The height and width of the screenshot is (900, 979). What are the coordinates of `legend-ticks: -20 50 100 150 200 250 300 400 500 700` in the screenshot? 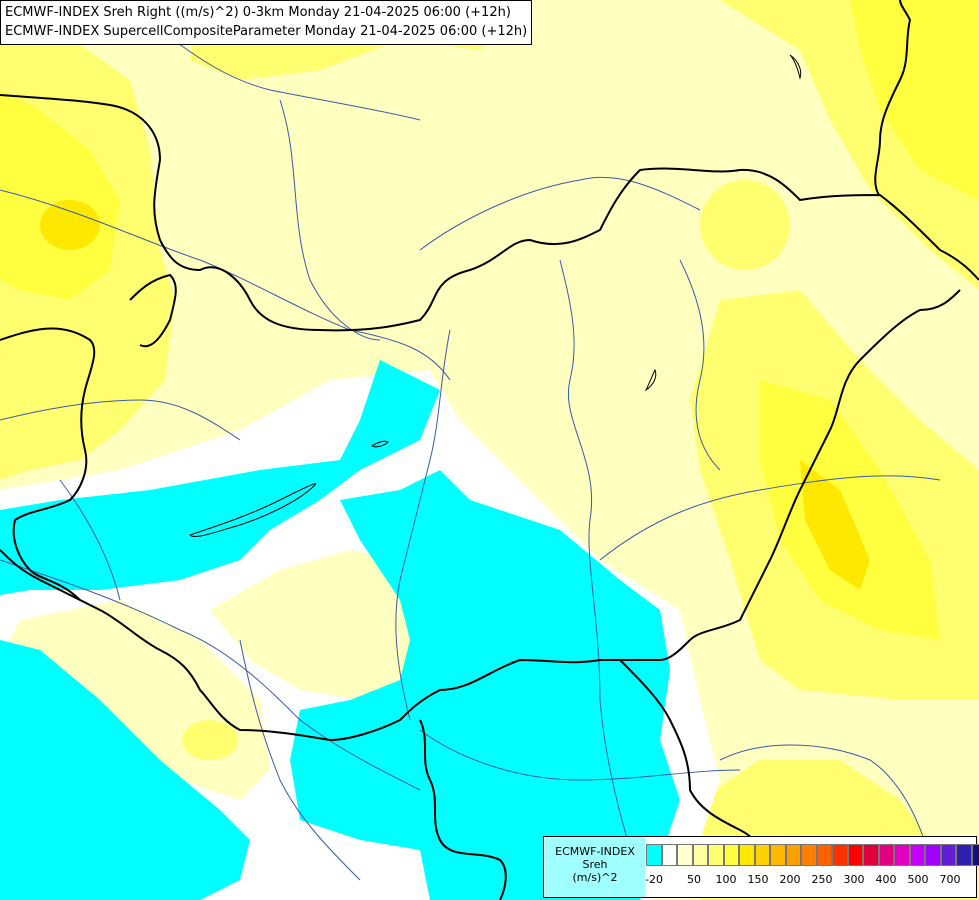 It's located at (810, 881).